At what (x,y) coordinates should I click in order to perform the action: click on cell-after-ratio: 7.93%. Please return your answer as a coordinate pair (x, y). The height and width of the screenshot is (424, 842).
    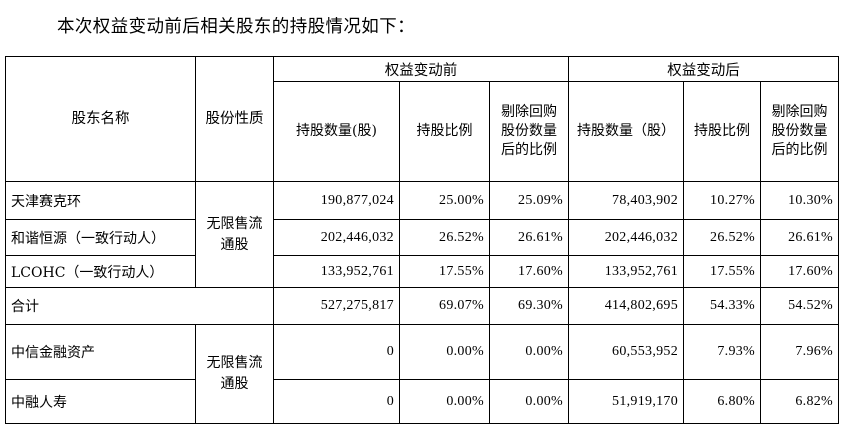
    Looking at the image, I should click on (722, 352).